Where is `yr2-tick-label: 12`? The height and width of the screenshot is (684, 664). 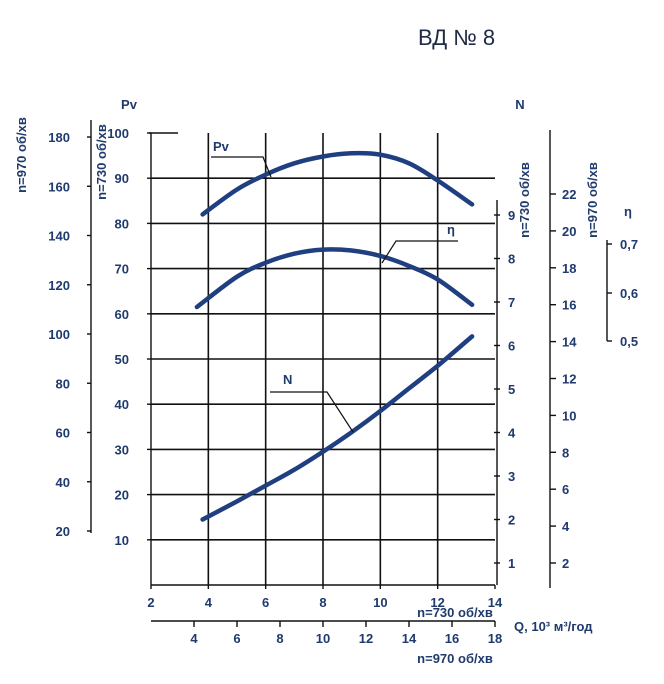
yr2-tick-label: 12 is located at coordinates (569, 379).